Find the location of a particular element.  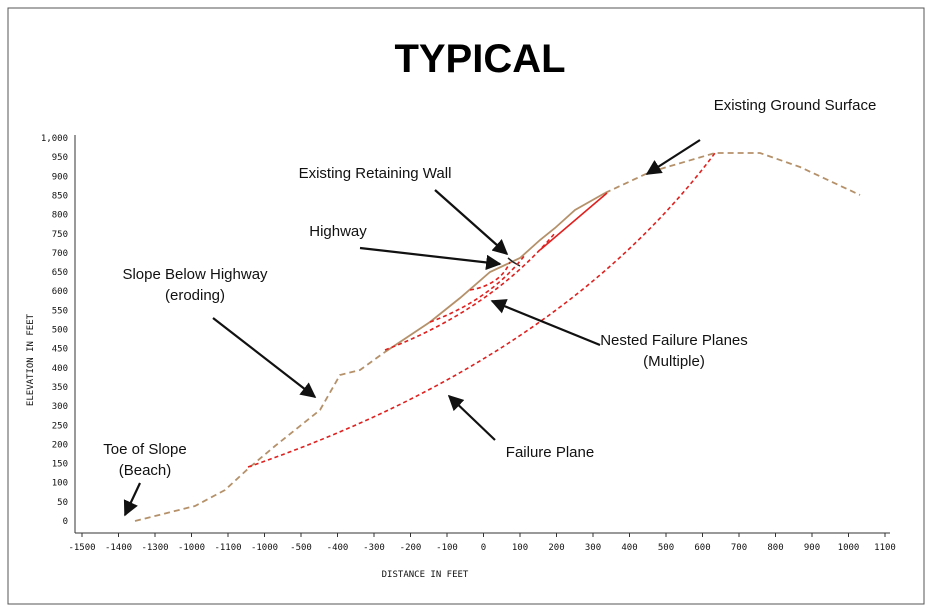

x-tick-label: 700 is located at coordinates (739, 548).